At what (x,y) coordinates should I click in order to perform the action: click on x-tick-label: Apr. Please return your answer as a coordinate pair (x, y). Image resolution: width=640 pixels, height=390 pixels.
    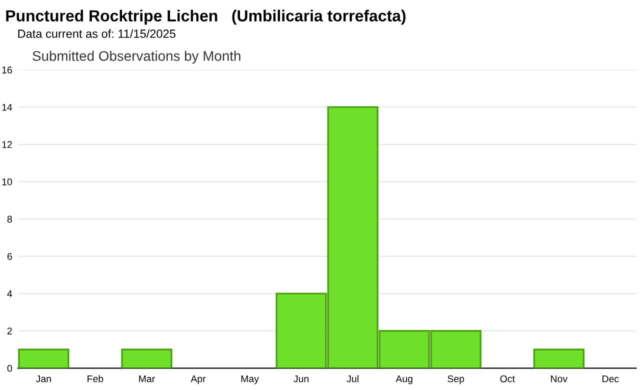
    Looking at the image, I should click on (198, 379).